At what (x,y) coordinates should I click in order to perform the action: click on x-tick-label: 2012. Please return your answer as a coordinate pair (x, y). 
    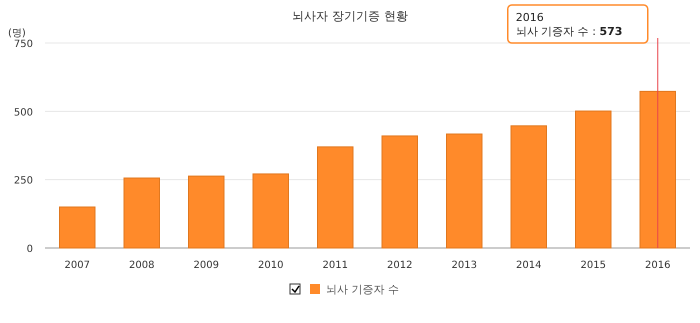
    Looking at the image, I should click on (399, 265).